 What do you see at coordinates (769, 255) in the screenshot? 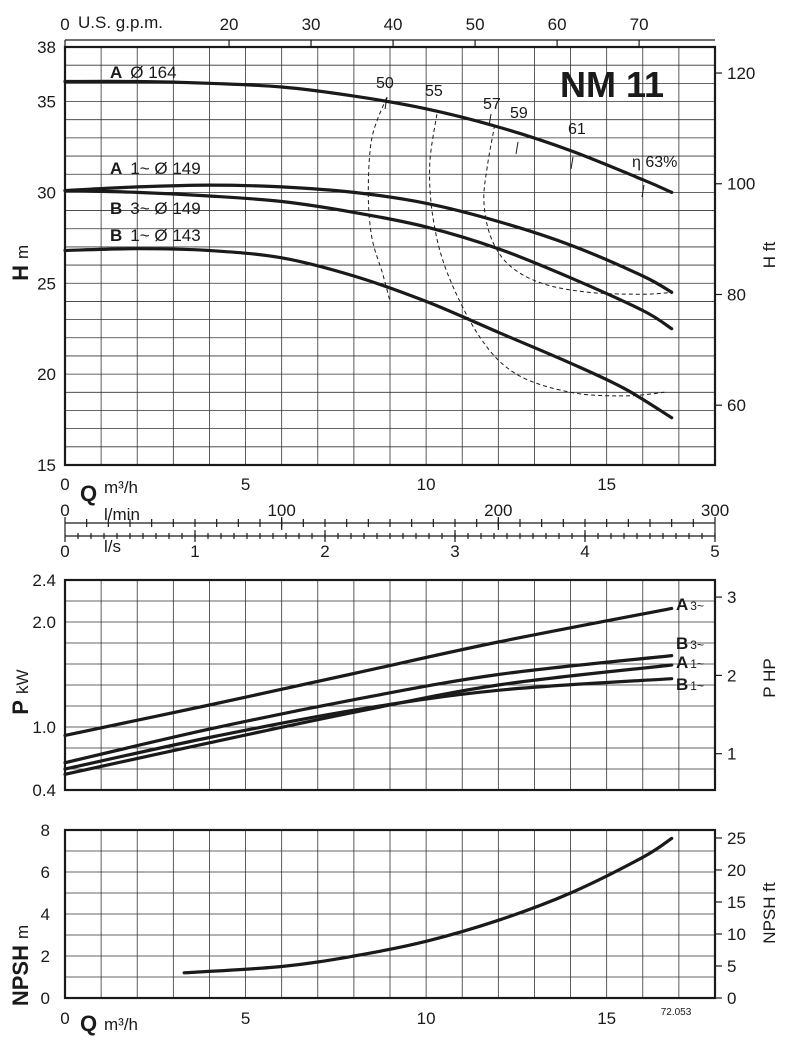
I see `head-y2-label: H ft` at bounding box center [769, 255].